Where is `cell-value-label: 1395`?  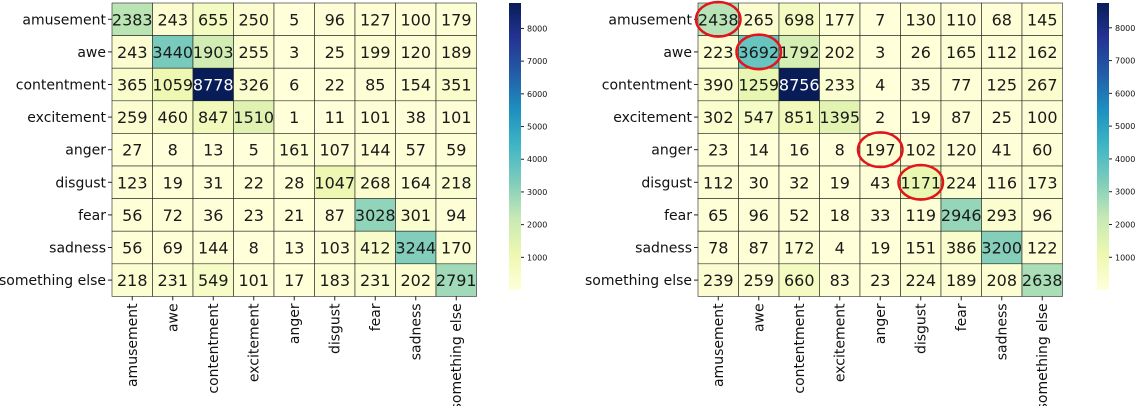 cell-value-label: 1395 is located at coordinates (839, 117).